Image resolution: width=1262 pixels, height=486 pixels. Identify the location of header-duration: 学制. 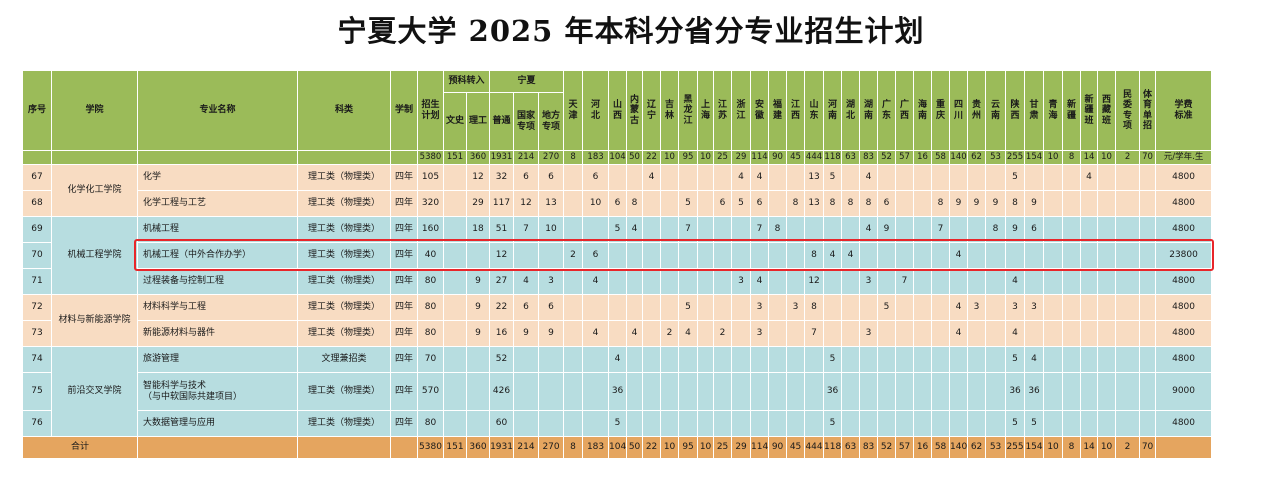
(404, 110).